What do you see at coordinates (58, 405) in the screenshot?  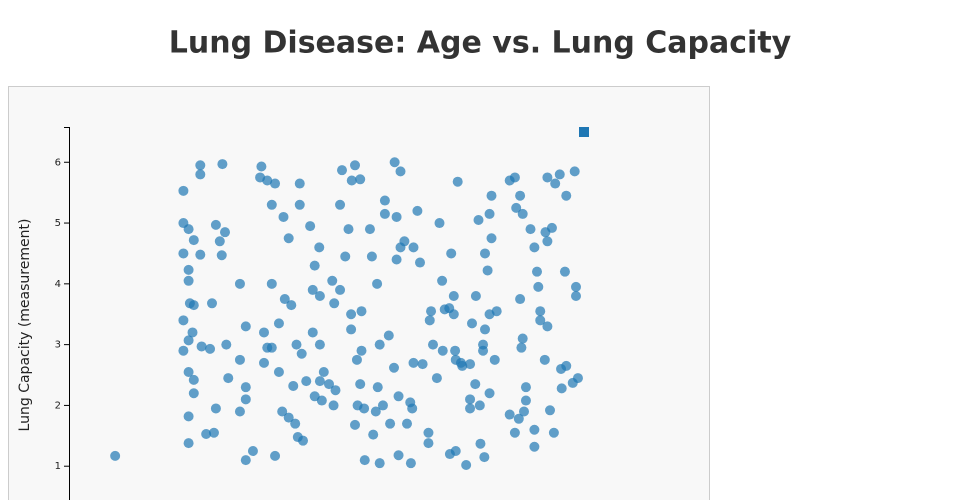 I see `y-tick-label: 2` at bounding box center [58, 405].